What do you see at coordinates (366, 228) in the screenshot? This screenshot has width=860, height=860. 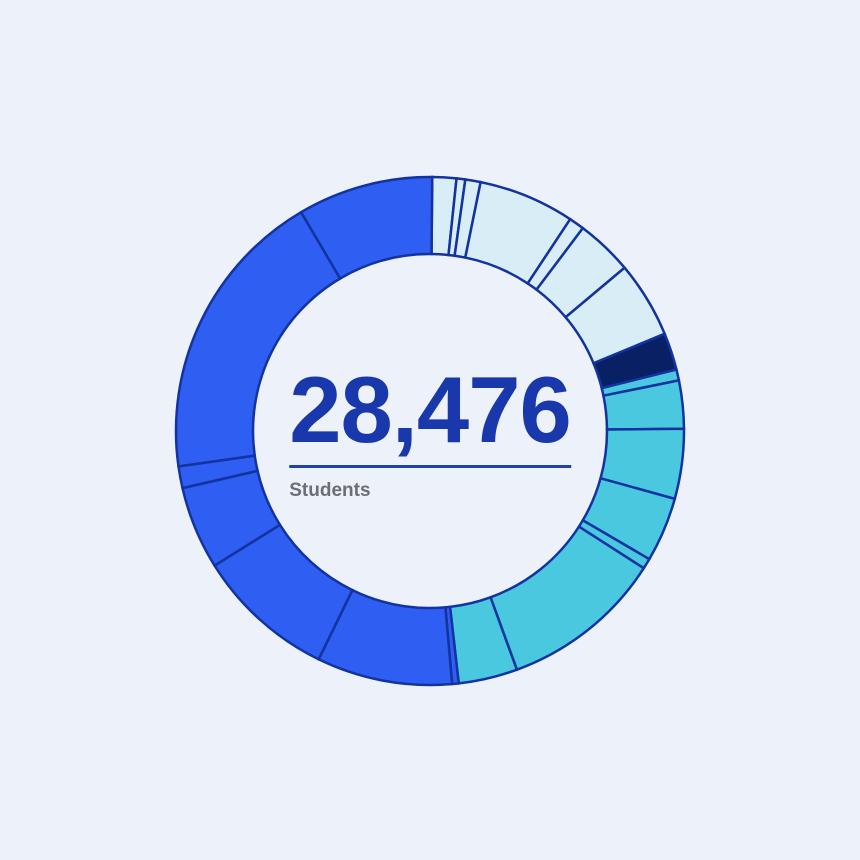 I see `donut-segment-royal_blue` at bounding box center [366, 228].